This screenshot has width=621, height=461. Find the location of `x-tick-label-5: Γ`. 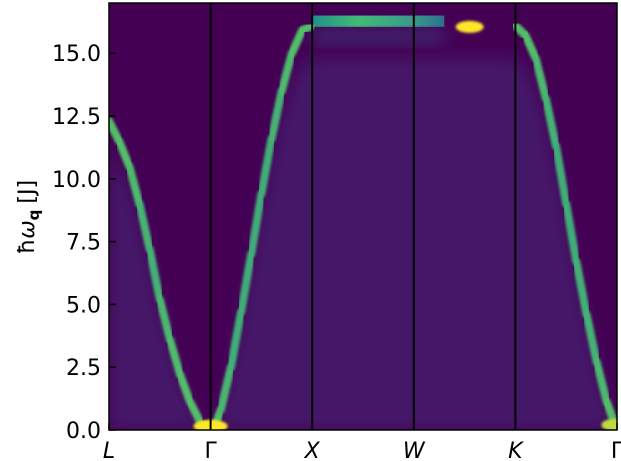

x-tick-label-5: Γ is located at coordinates (616, 450).